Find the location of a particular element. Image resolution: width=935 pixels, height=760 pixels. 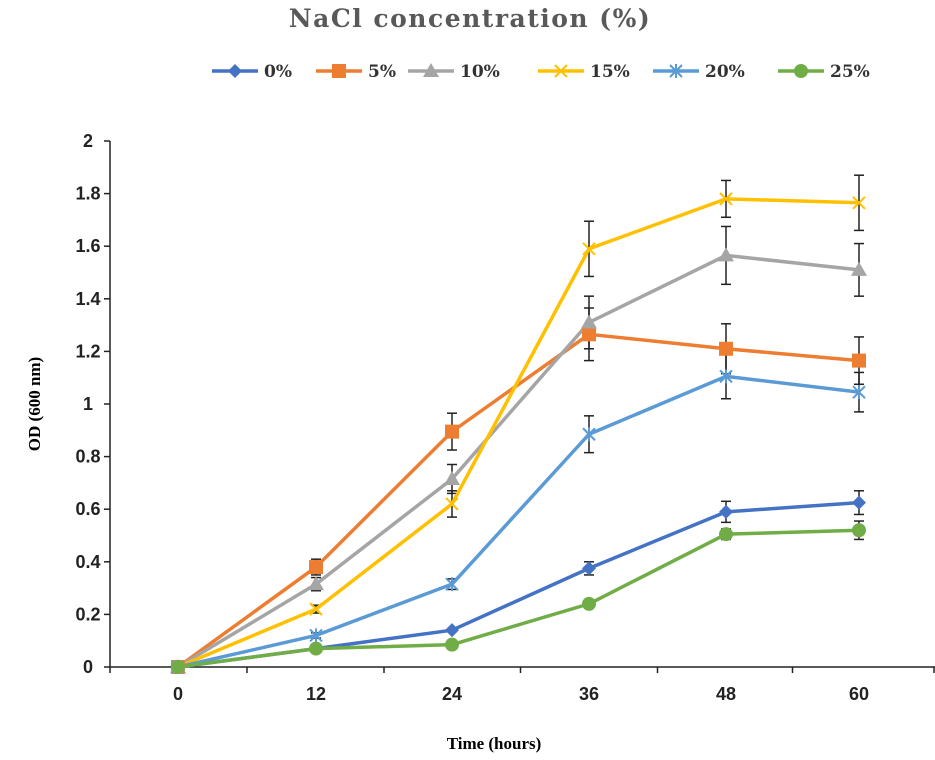

legend-label: 25% is located at coordinates (850, 72).